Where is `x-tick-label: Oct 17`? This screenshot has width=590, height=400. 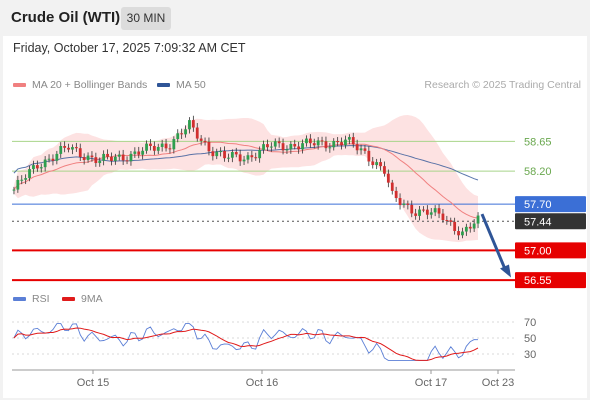
x-tick-label: Oct 17 is located at coordinates (431, 383).